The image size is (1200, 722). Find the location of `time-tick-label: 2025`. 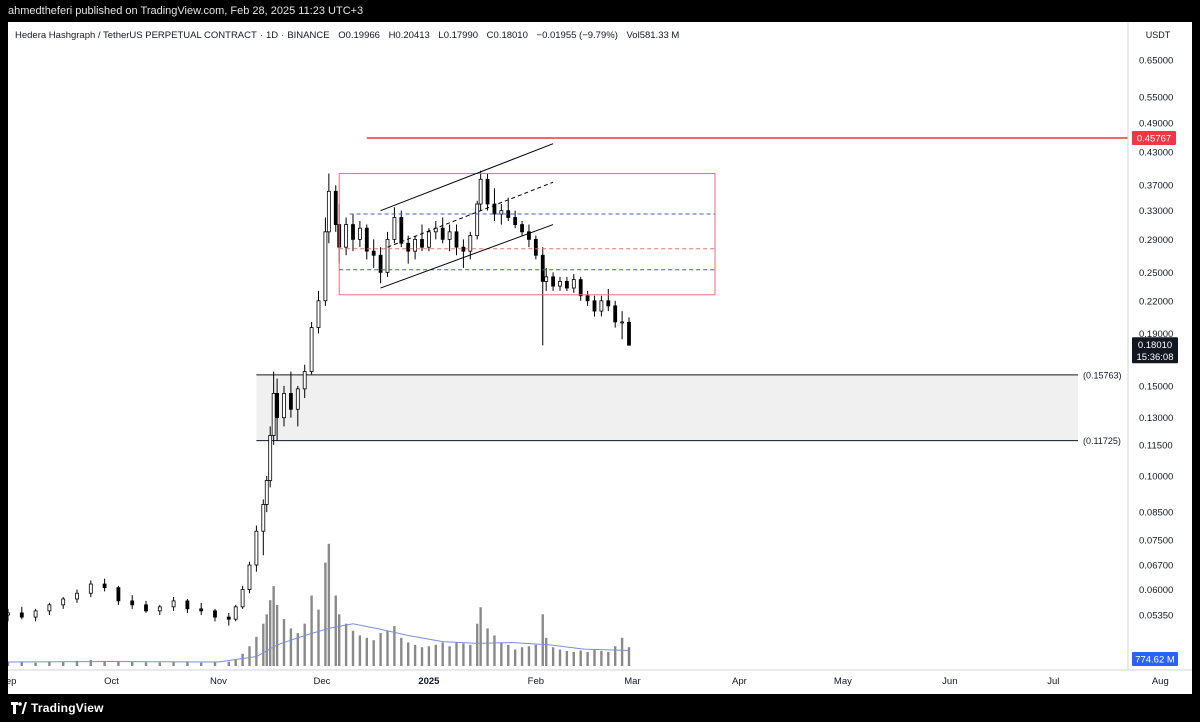

time-tick-label: 2025 is located at coordinates (429, 681).